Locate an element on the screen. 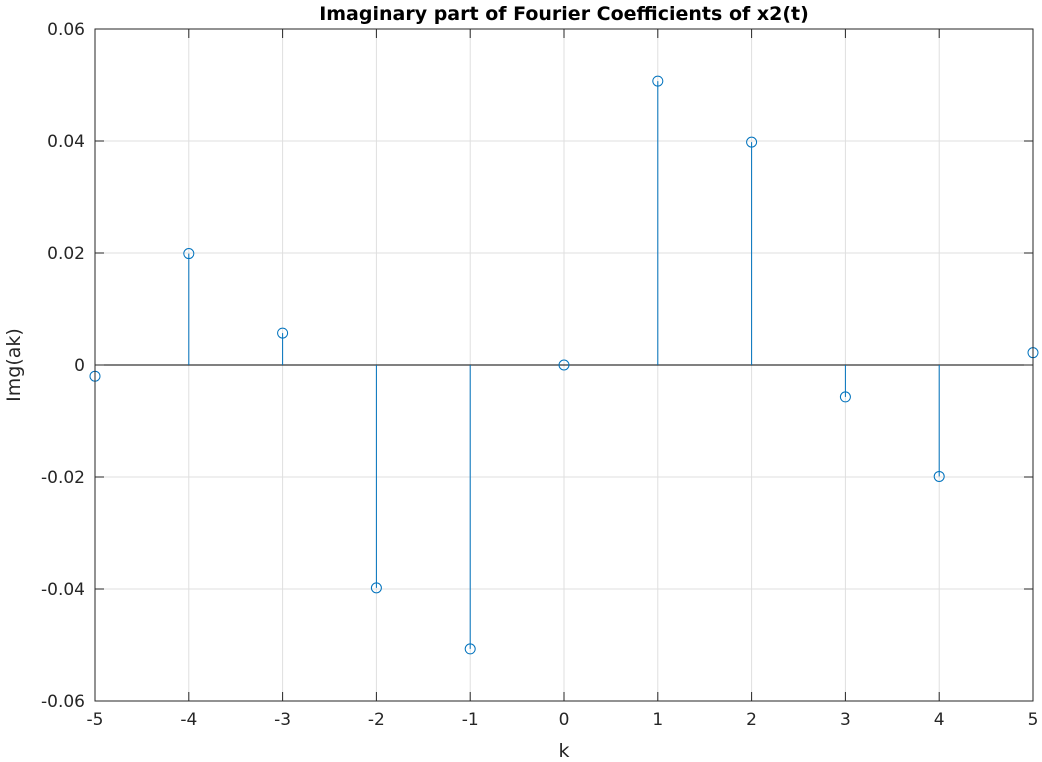  x-tick-label: -1 is located at coordinates (470, 720).